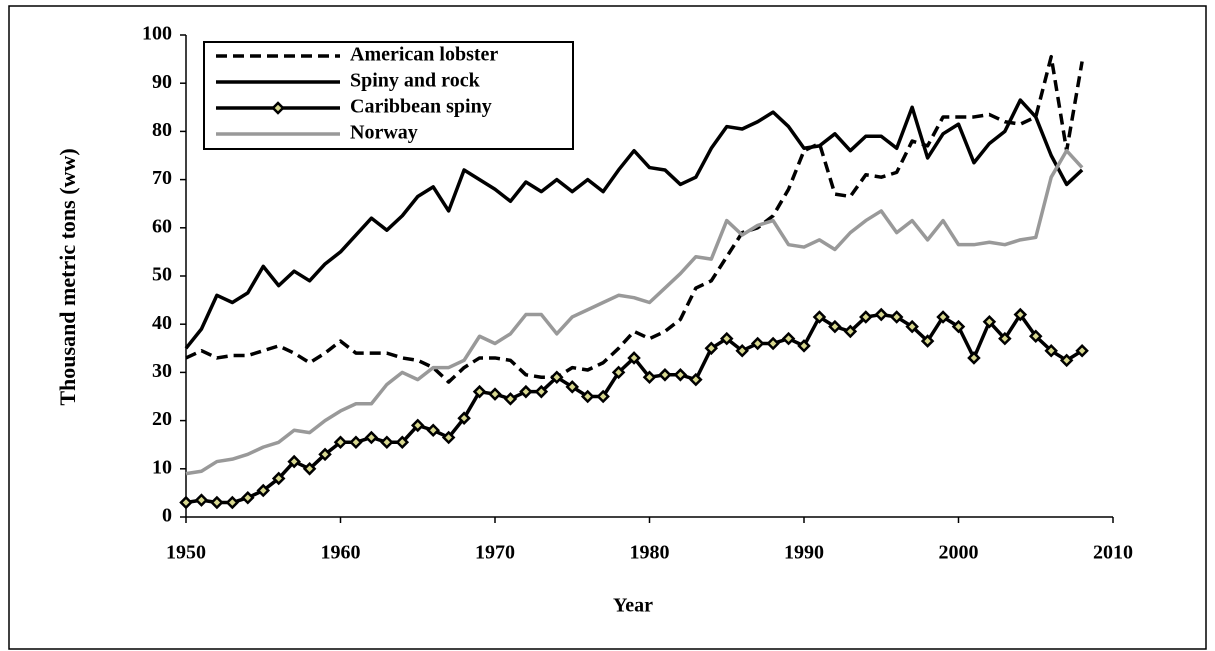  Describe the element at coordinates (341, 553) in the screenshot. I see `x-tick-label: 1960` at that location.